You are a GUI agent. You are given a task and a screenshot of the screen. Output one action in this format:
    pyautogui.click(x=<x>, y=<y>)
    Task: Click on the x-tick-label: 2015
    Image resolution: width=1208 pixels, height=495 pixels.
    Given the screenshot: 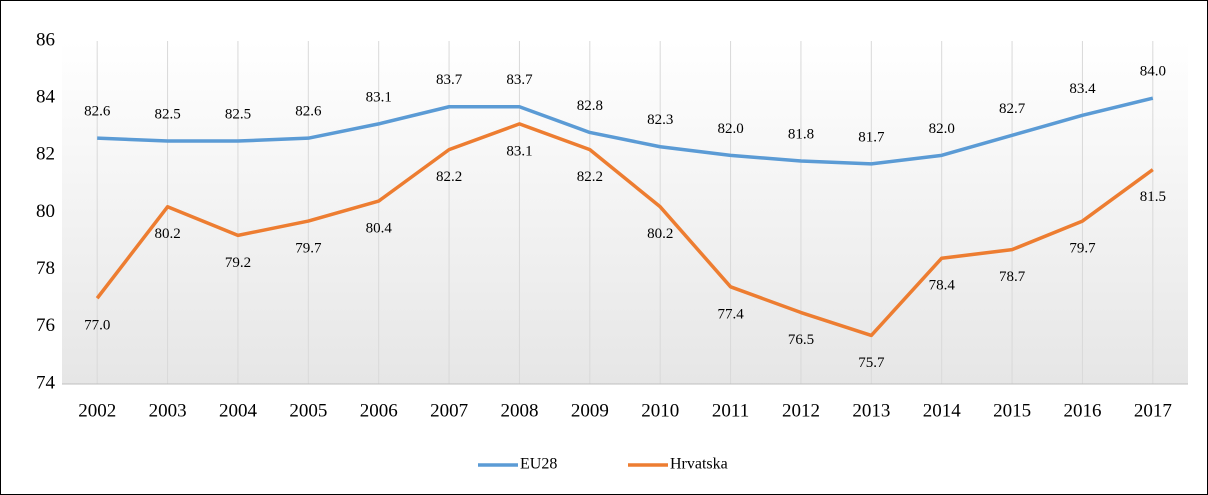 What is the action you would take?
    pyautogui.click(x=1012, y=410)
    